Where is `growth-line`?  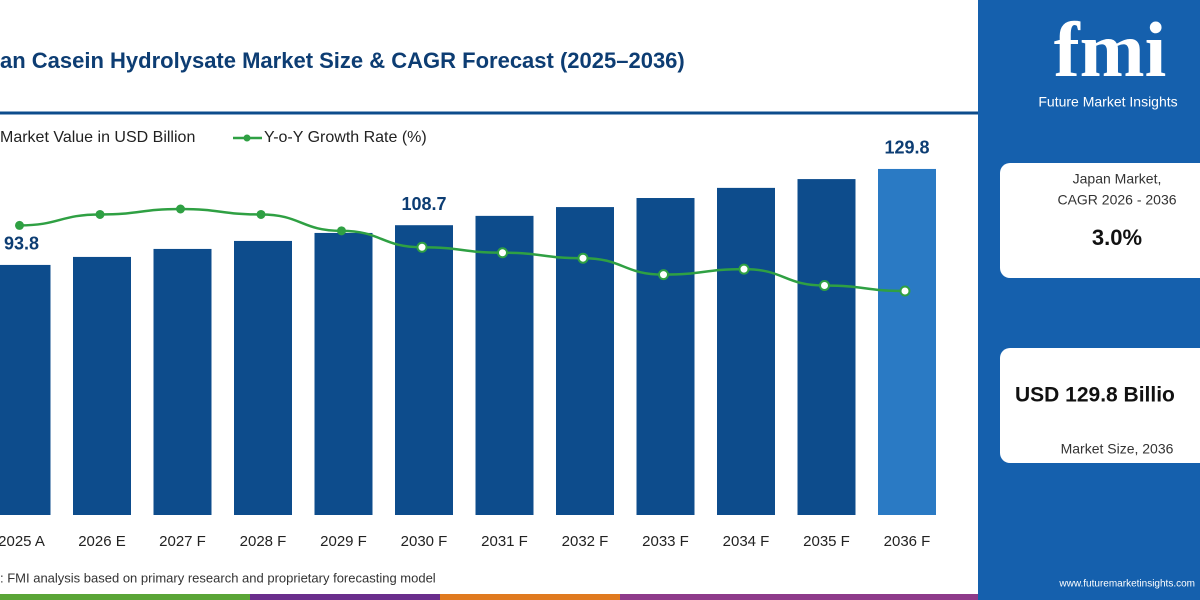 growth-line is located at coordinates (462, 250).